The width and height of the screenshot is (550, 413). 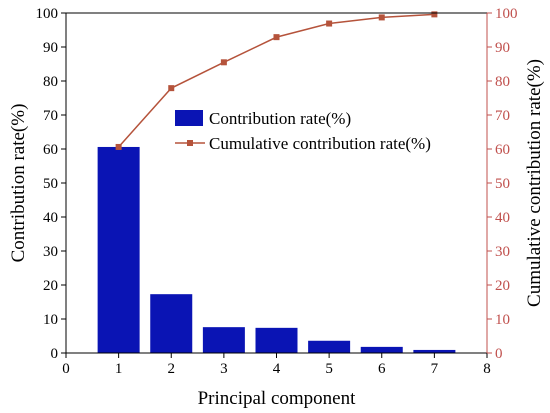 I want to click on legend-label-contribution: Contribution rate(%), so click(x=280, y=118).